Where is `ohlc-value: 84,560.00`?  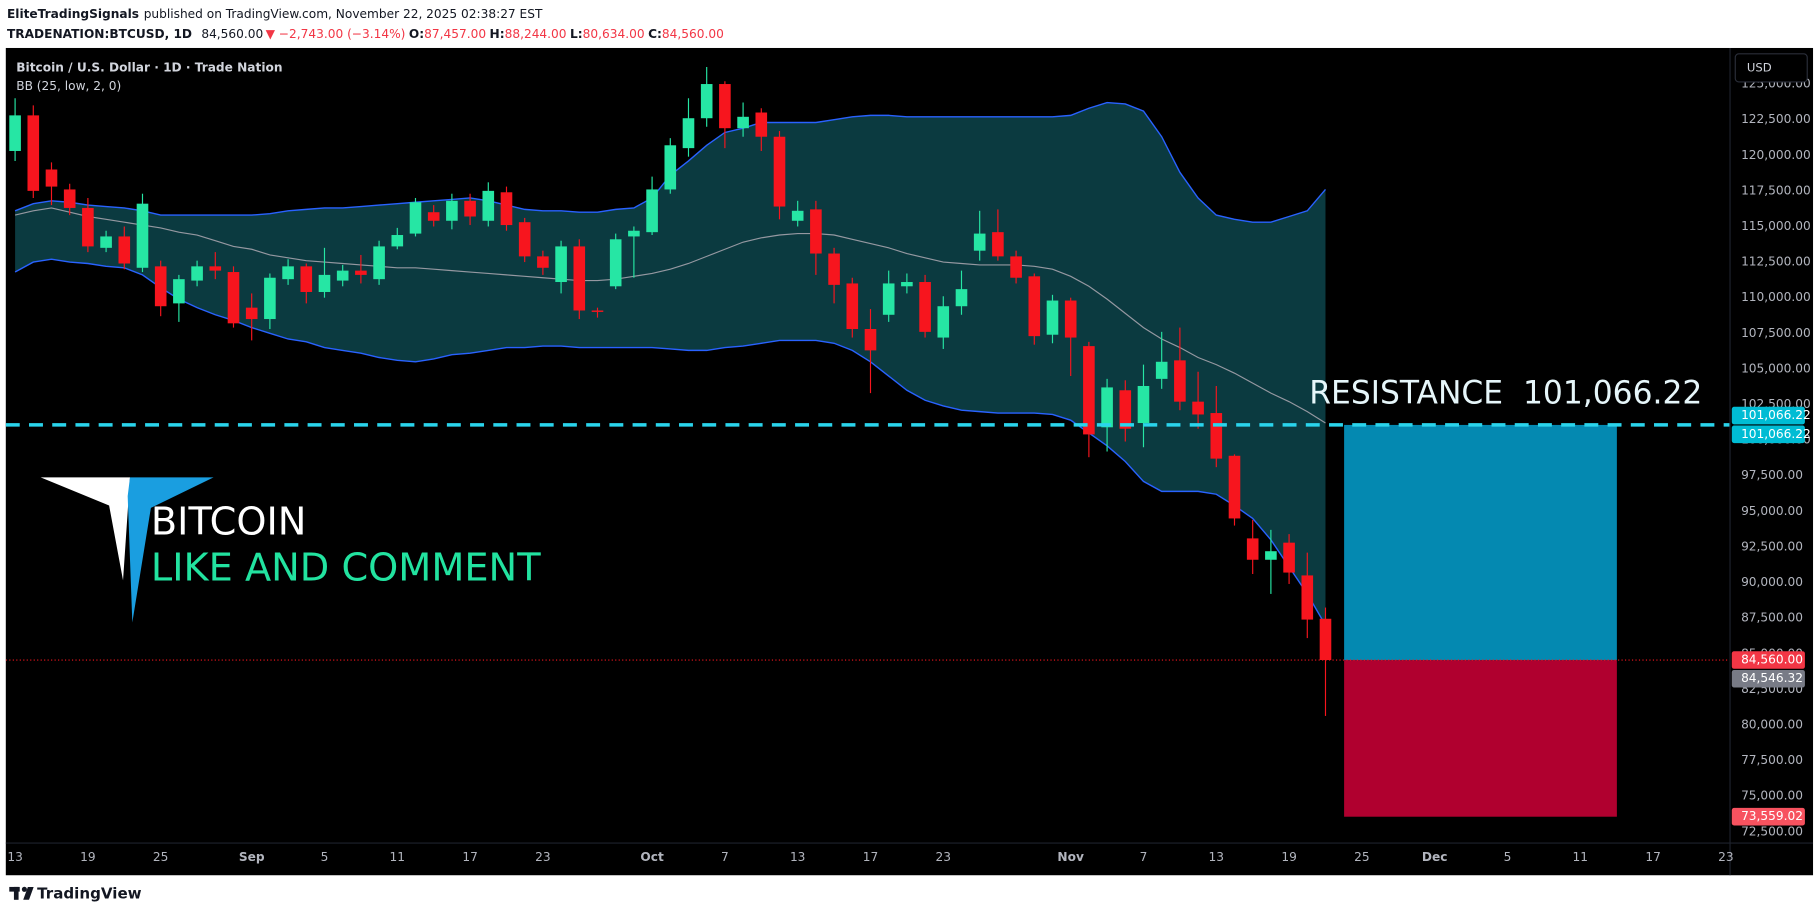 ohlc-value: 84,560.00 is located at coordinates (693, 33).